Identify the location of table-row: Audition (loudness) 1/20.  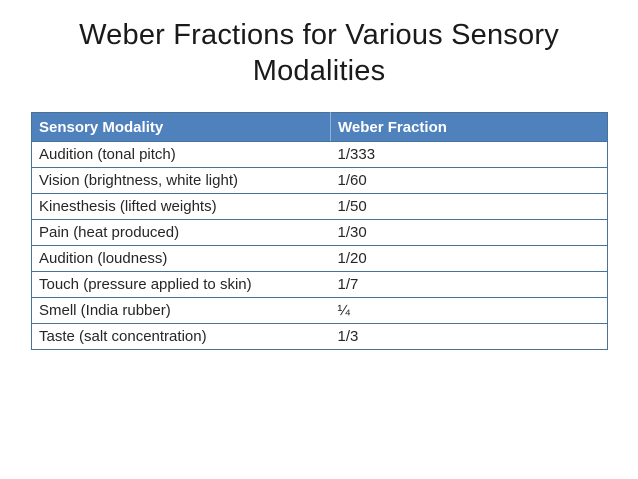
(319, 258).